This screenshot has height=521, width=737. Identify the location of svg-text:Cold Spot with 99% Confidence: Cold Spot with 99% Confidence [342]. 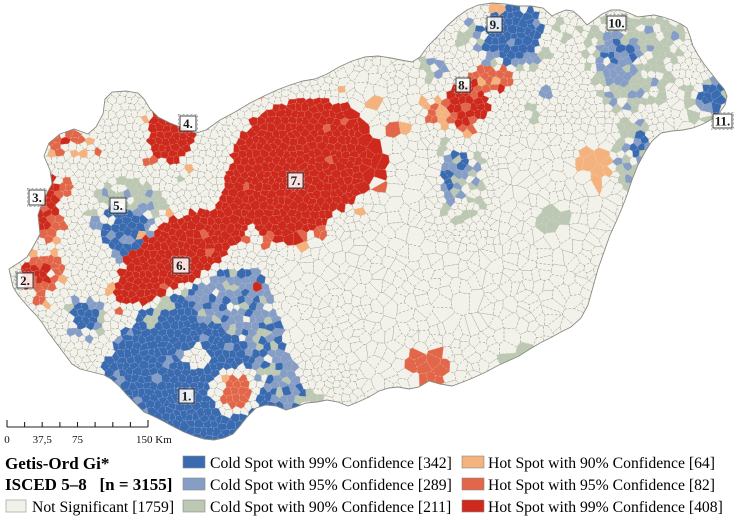
(331, 463).